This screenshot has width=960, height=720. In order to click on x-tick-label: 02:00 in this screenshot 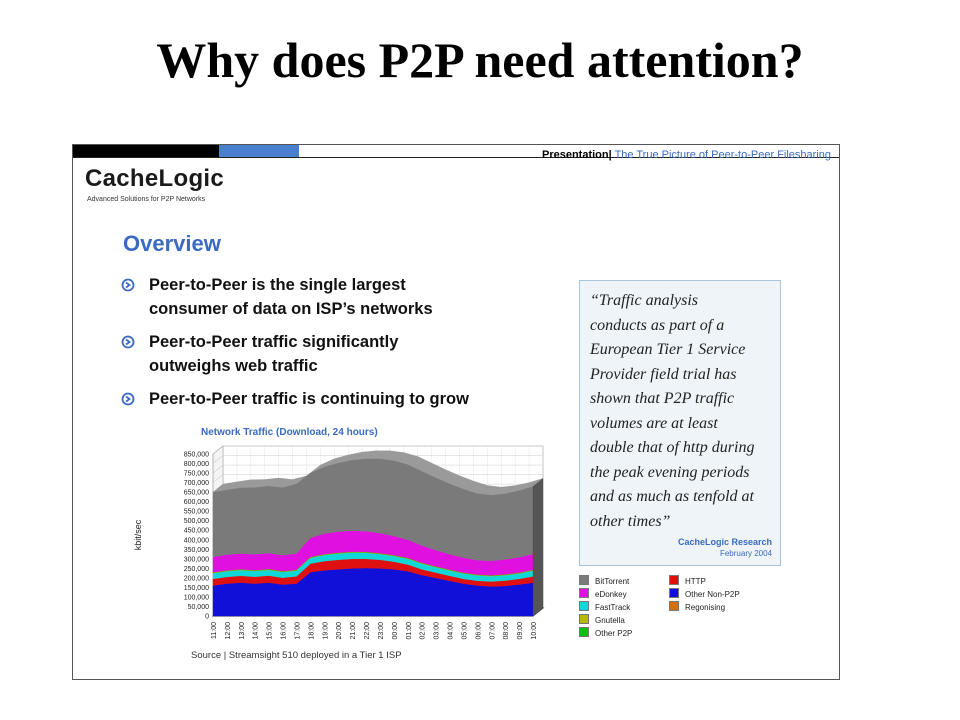, I will do `click(423, 631)`.